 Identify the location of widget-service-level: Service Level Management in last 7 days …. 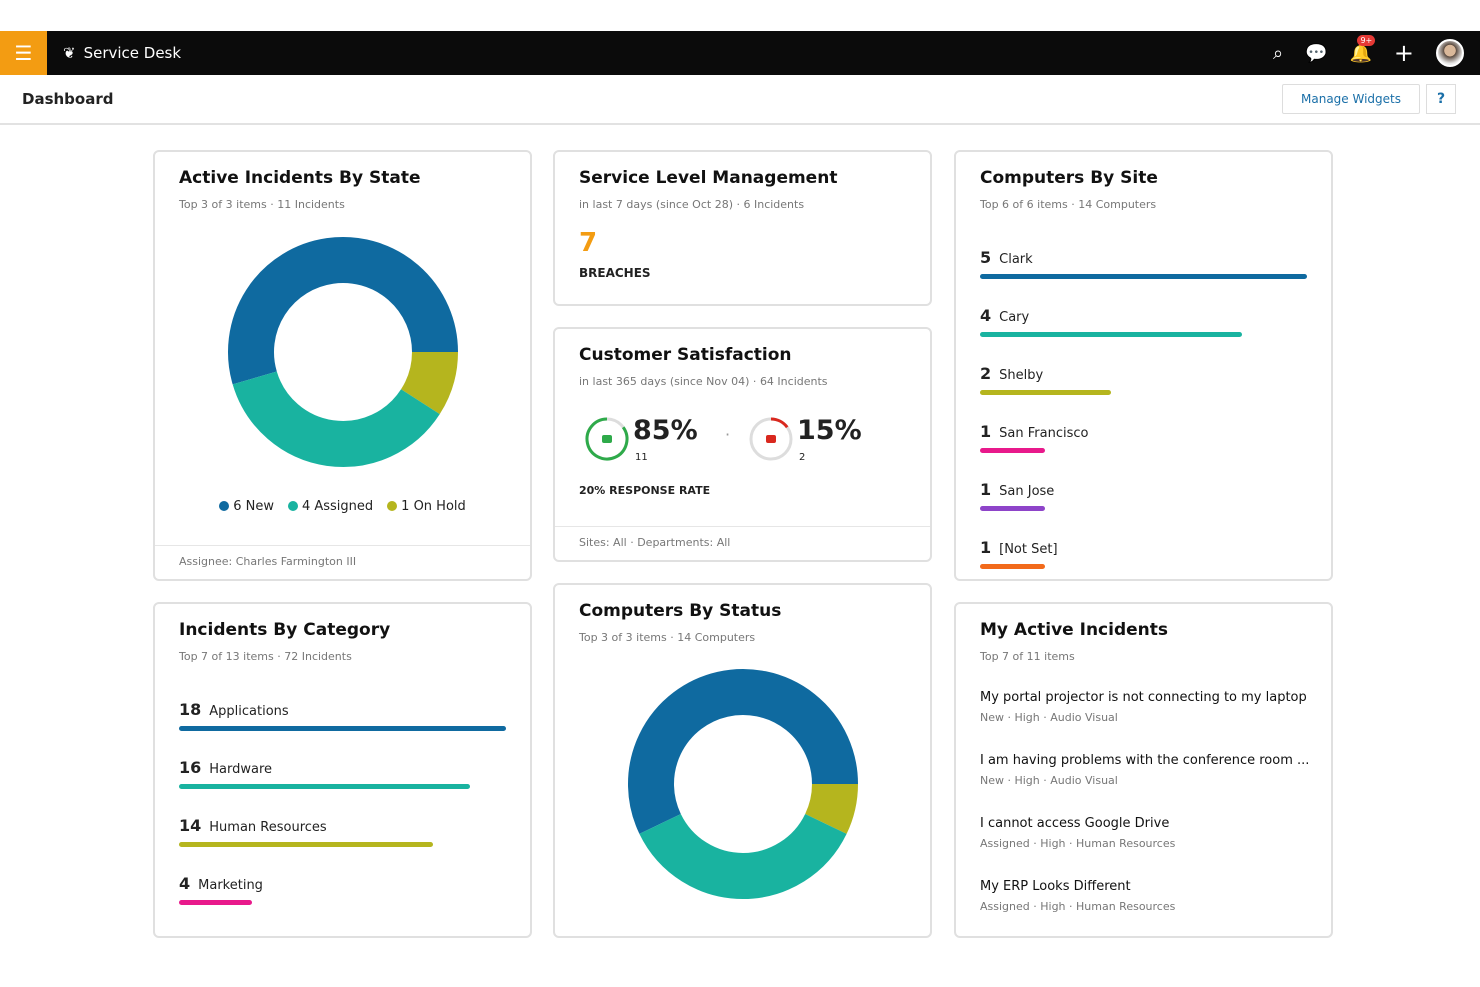
(742, 228).